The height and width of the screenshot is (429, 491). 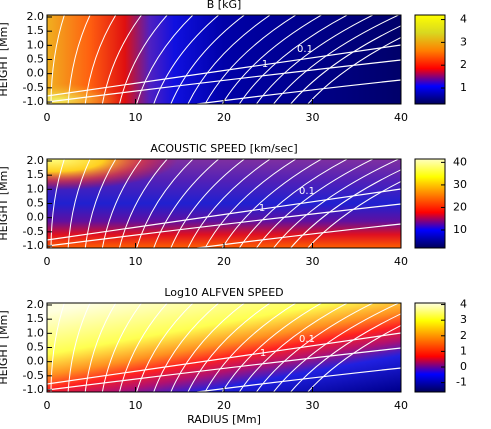 I want to click on colorbar-tick-label: 0, so click(x=463, y=366).